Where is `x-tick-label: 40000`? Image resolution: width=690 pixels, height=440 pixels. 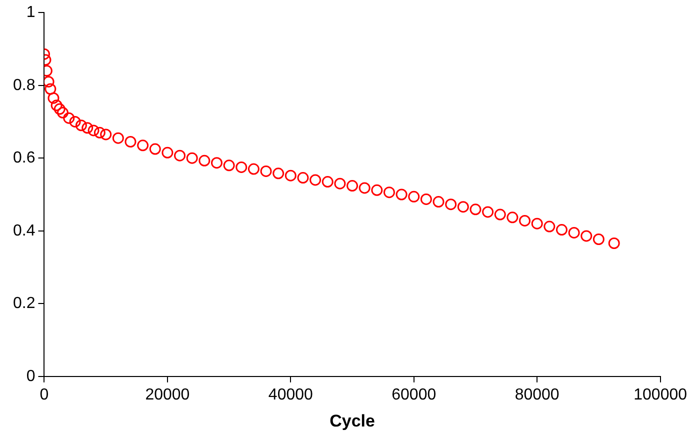 x-tick-label: 40000 is located at coordinates (291, 395).